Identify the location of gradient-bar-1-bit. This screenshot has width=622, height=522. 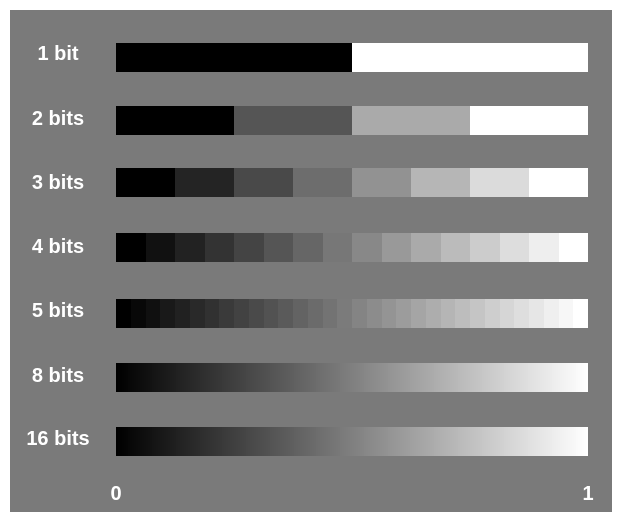
(352, 57).